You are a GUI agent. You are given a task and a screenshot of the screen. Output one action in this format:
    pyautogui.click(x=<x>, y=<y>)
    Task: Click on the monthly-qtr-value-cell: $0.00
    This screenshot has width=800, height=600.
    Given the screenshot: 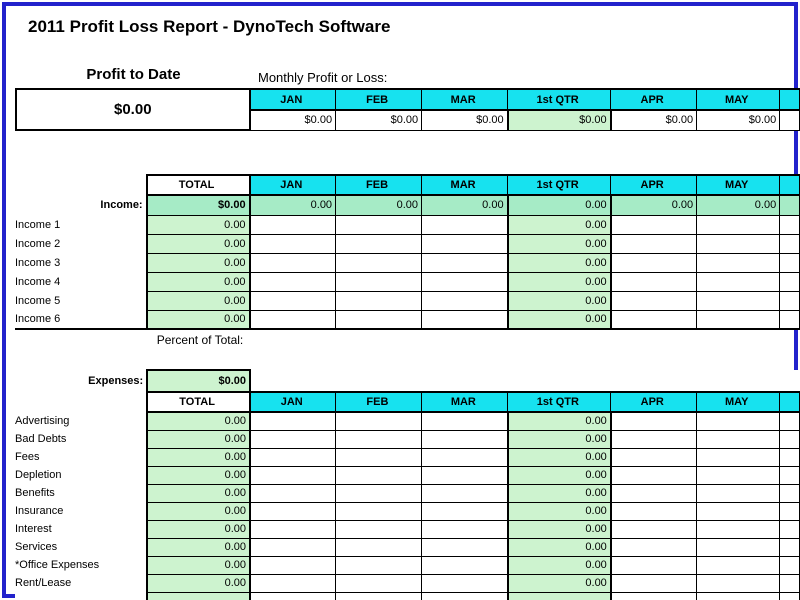 What is the action you would take?
    pyautogui.click(x=559, y=120)
    